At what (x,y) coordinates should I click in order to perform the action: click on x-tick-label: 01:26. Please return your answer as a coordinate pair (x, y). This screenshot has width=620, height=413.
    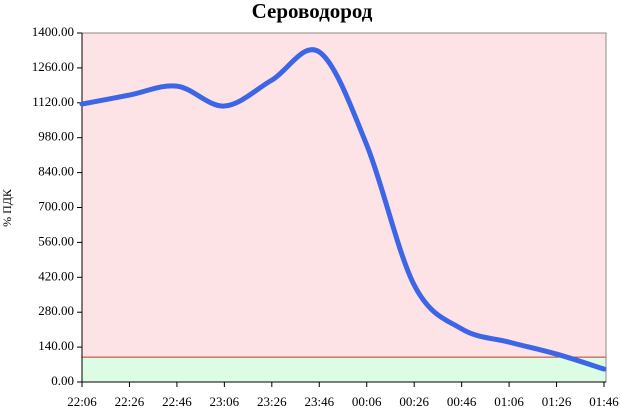
    Looking at the image, I should click on (557, 401).